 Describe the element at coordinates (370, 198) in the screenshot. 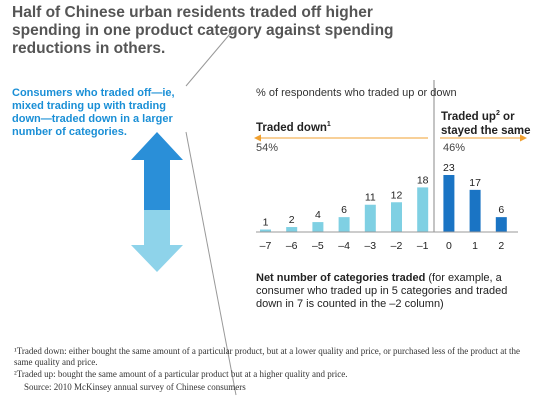

I see `bar-value-label: 11` at that location.